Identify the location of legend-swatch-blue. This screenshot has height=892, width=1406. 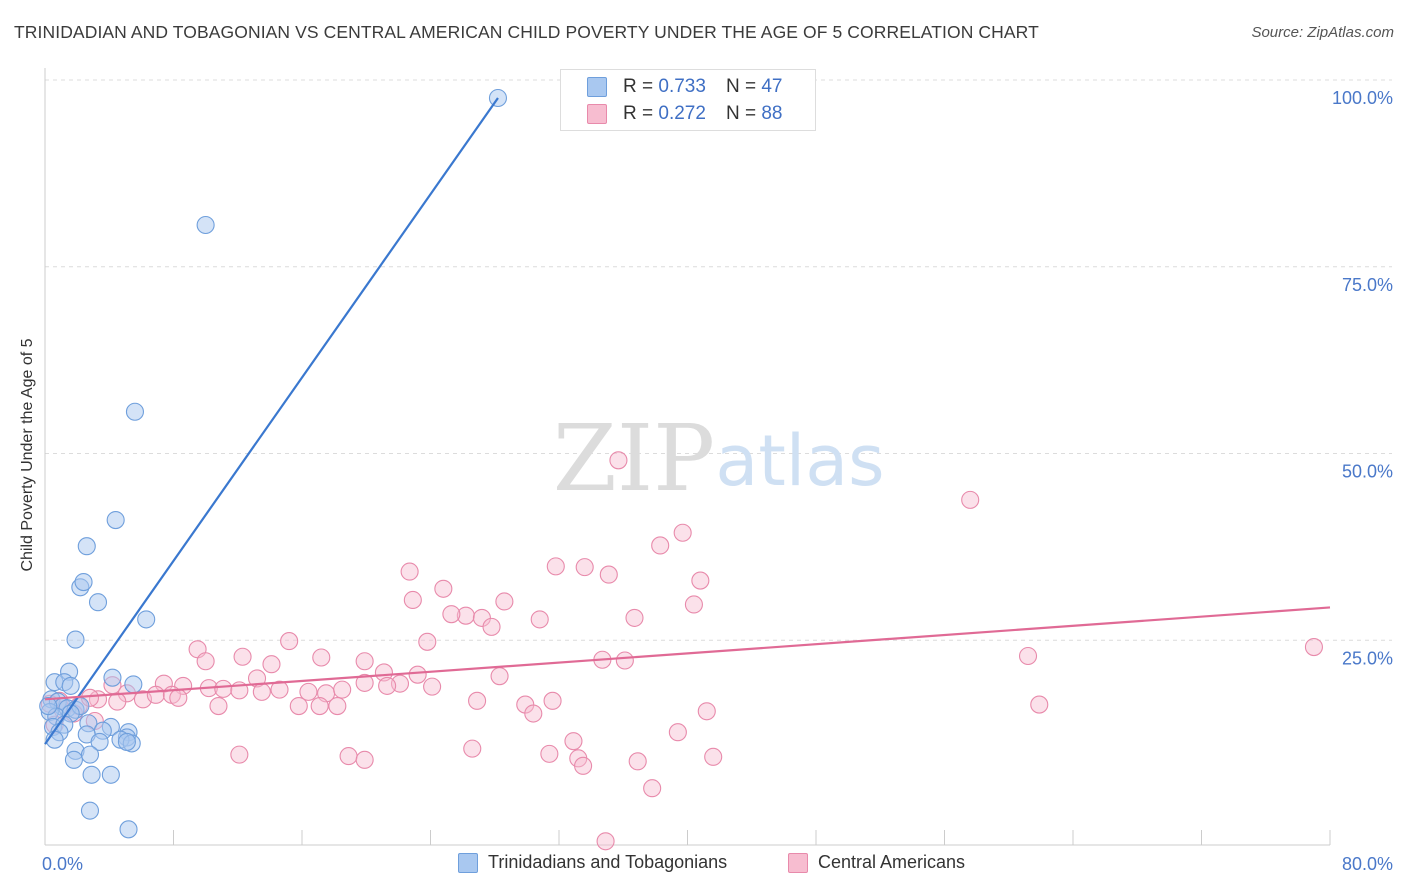
(468, 862).